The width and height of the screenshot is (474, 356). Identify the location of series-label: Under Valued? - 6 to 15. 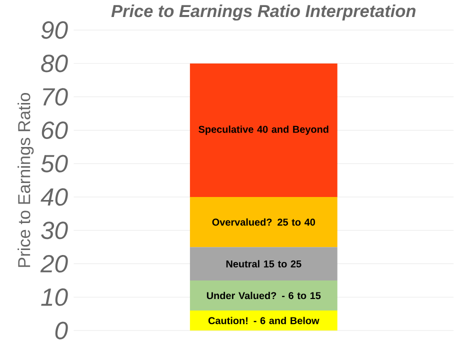
(263, 296).